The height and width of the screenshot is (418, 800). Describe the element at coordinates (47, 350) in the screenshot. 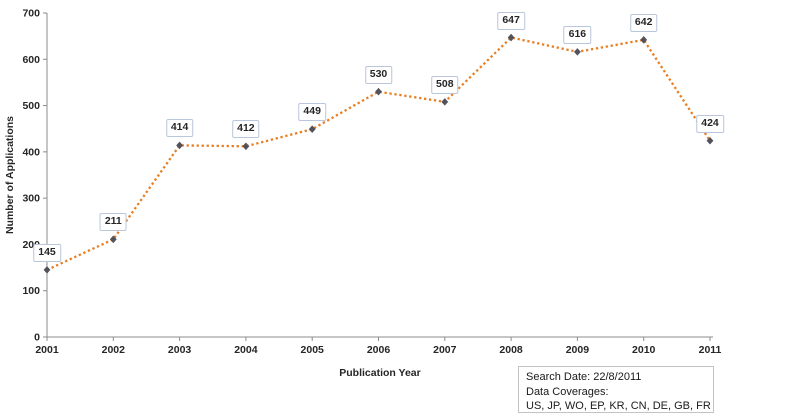

I see `x-tick-label: 2001` at that location.